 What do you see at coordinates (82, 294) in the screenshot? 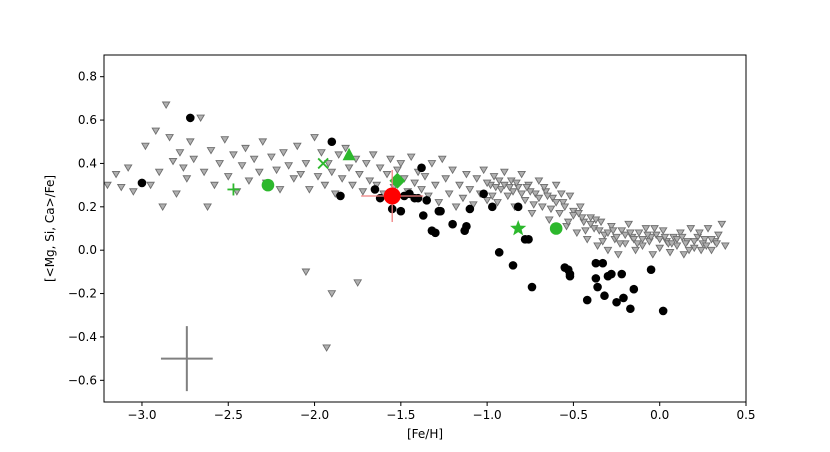
I see `y-tick-label: −0.2` at bounding box center [82, 294].